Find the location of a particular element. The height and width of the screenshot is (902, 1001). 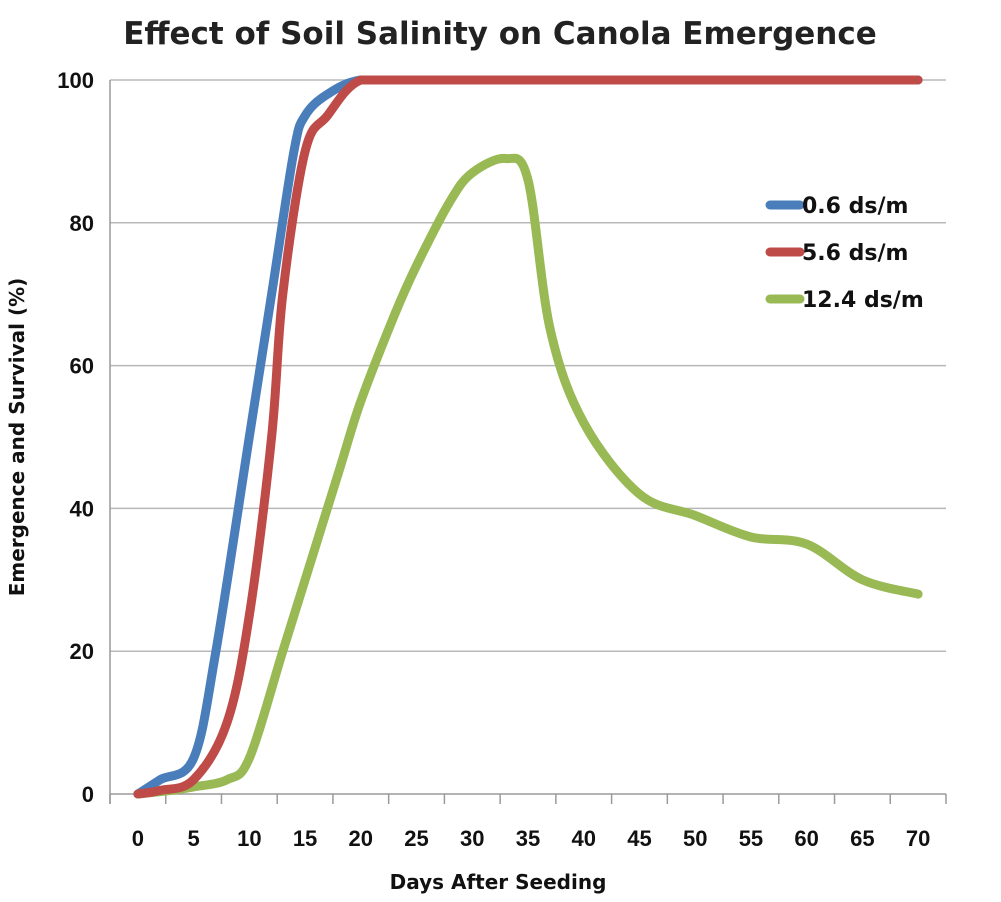

y-tick-label-60: 60 is located at coordinates (82, 366).